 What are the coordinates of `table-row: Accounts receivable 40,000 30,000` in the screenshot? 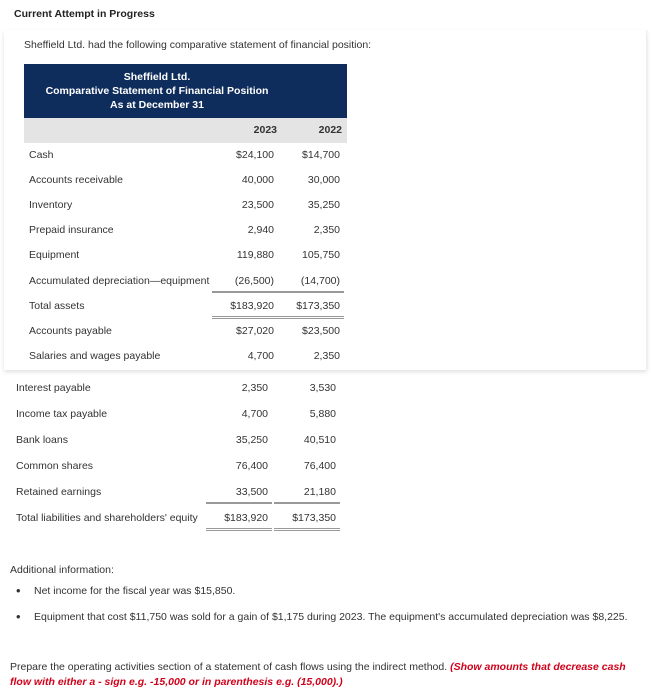 It's located at (199, 180).